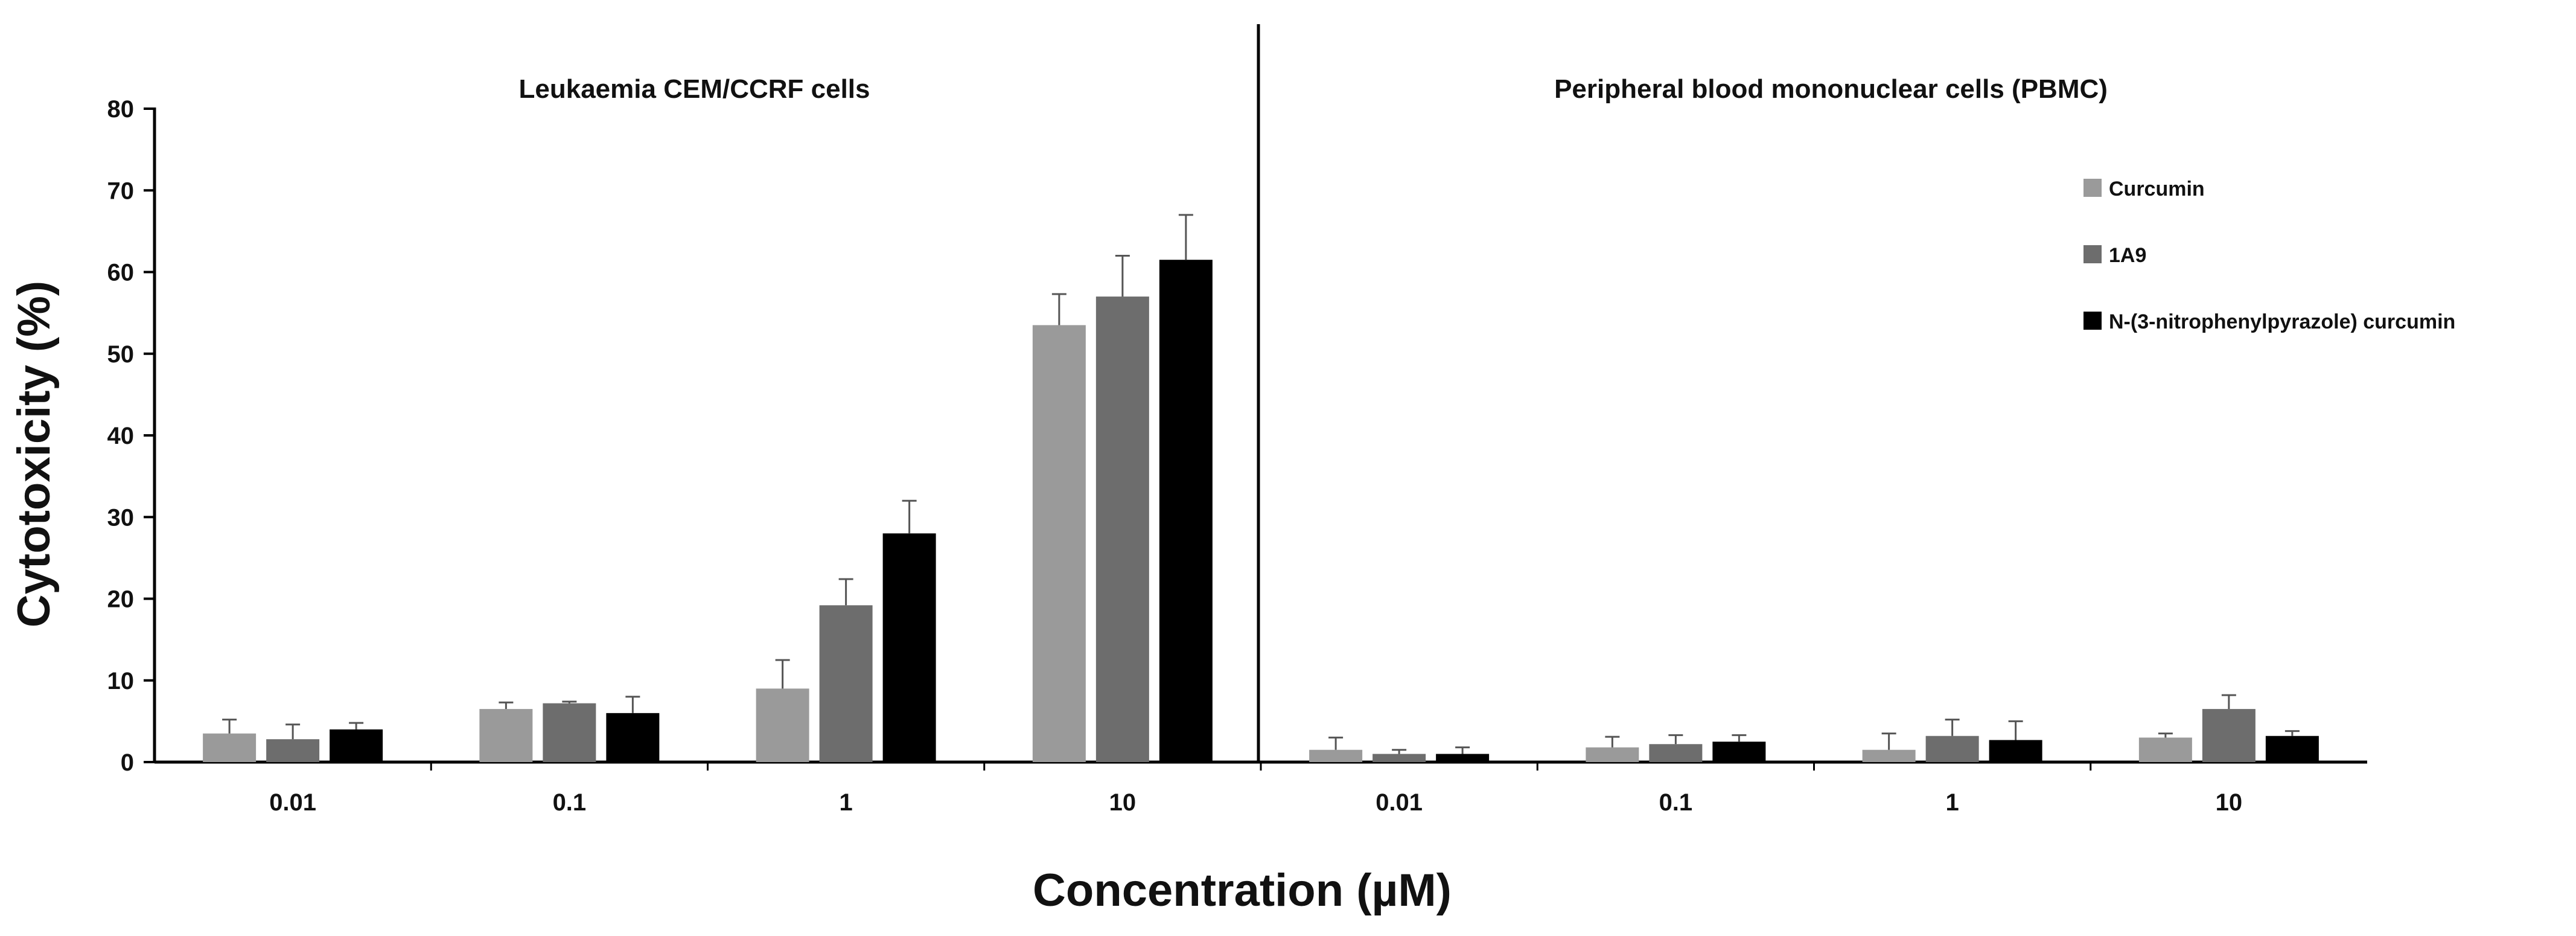 Image resolution: width=2576 pixels, height=936 pixels. What do you see at coordinates (121, 109) in the screenshot?
I see `y-tick-label: 80` at bounding box center [121, 109].